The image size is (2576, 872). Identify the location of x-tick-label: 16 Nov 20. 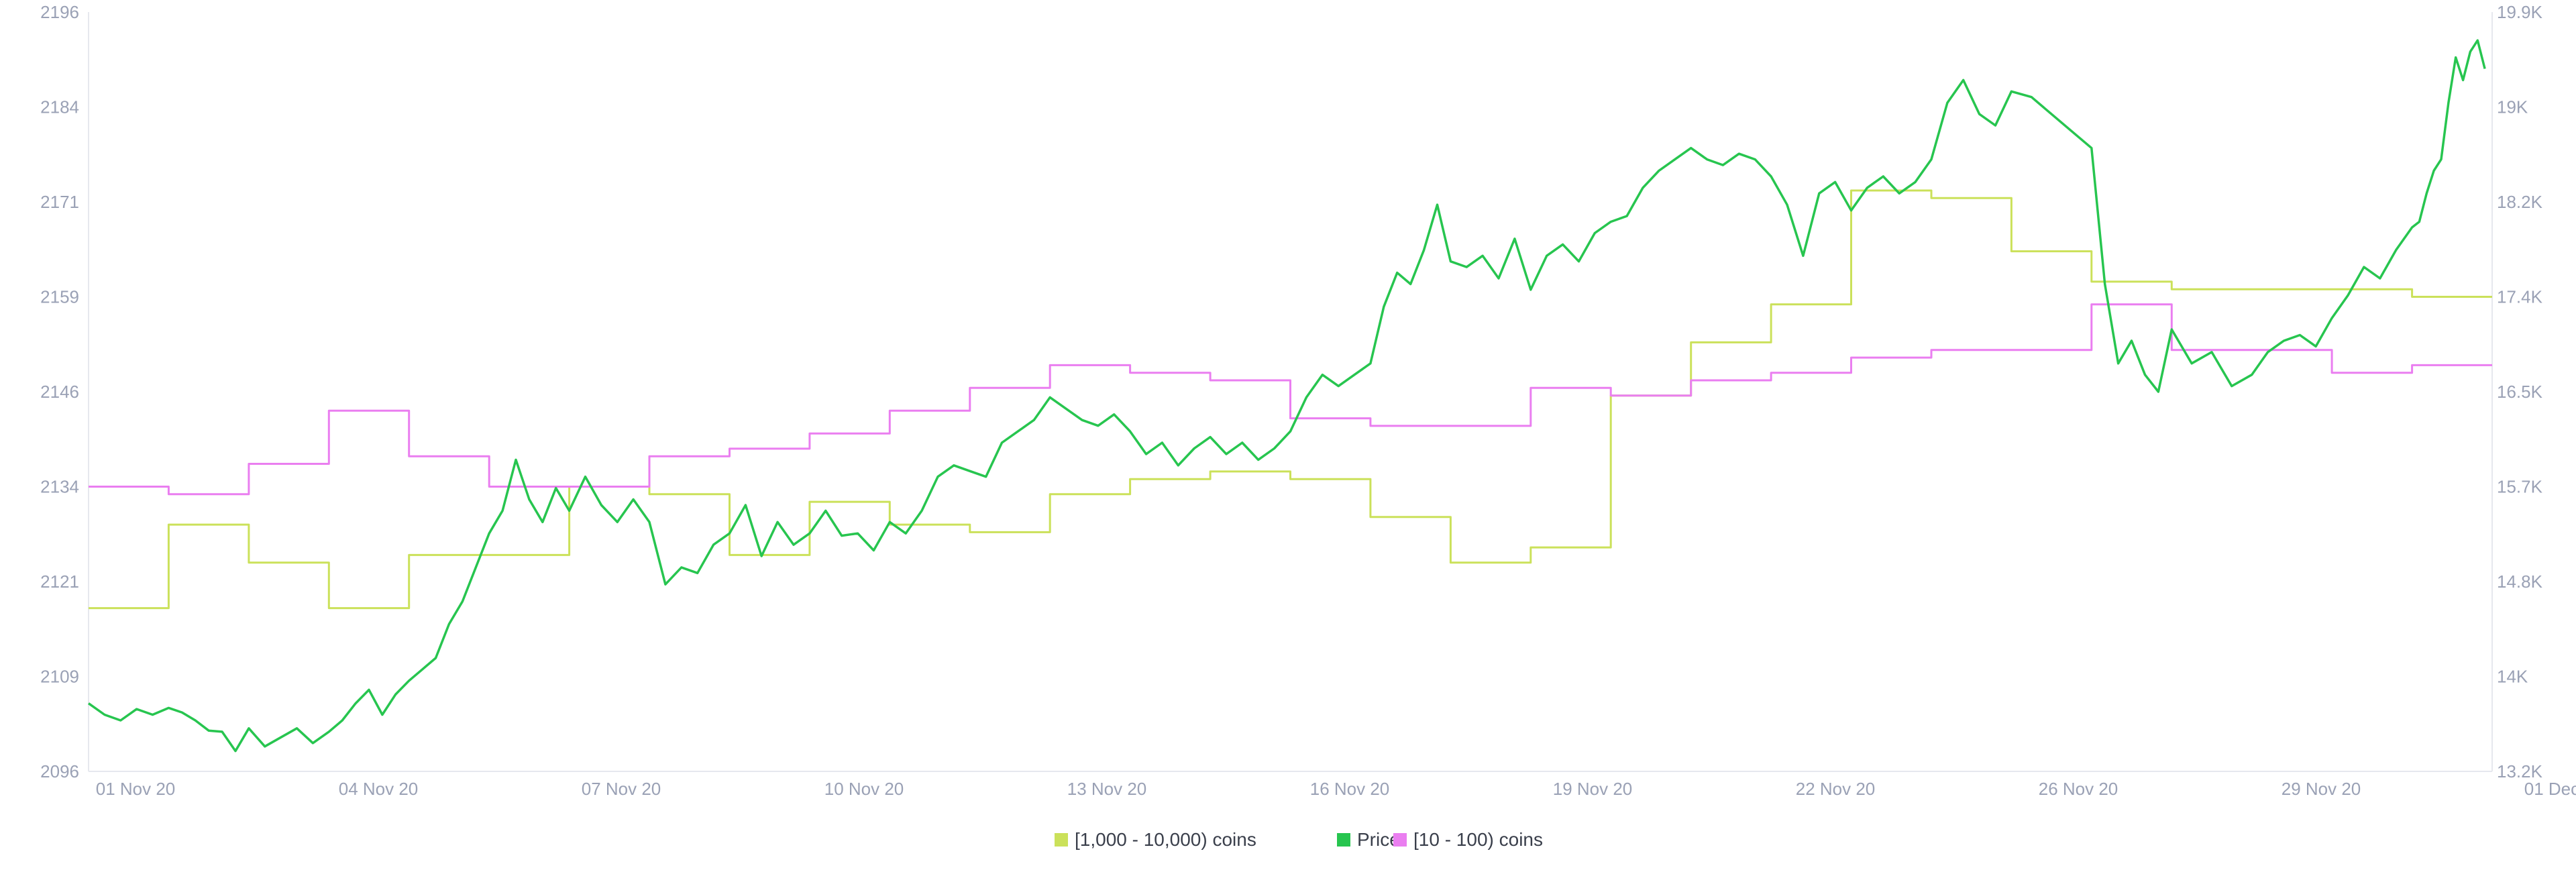
(1350, 789).